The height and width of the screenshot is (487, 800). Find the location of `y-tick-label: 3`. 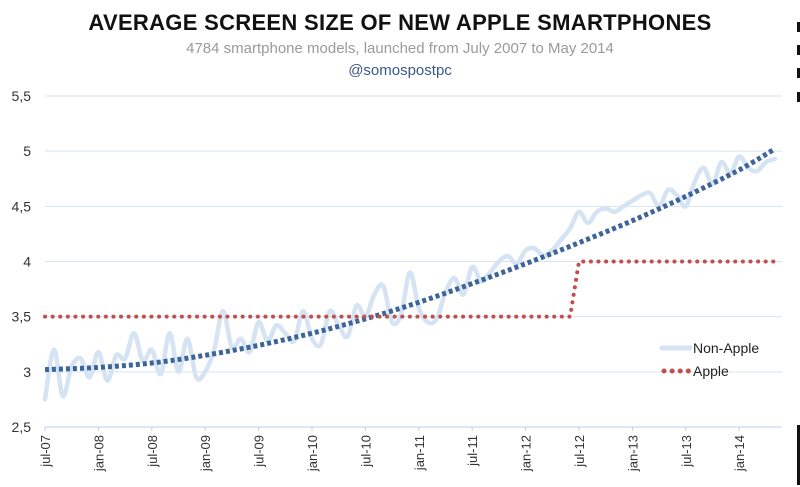

y-tick-label: 3 is located at coordinates (27, 372).